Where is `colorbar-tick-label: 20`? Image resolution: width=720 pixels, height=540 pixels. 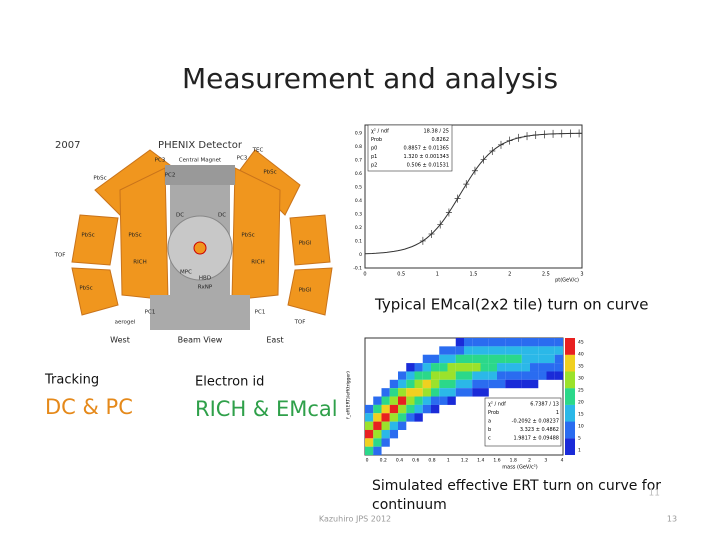
colorbar-tick-label: 20 is located at coordinates (581, 403).